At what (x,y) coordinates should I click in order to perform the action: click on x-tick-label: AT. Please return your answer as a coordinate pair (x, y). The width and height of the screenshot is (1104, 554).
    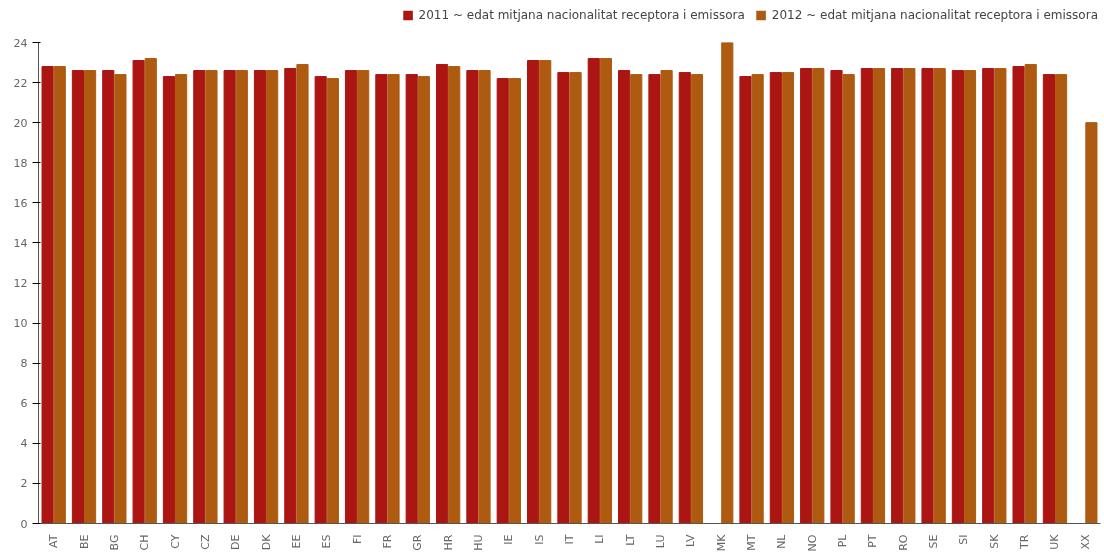
    Looking at the image, I should click on (54, 541).